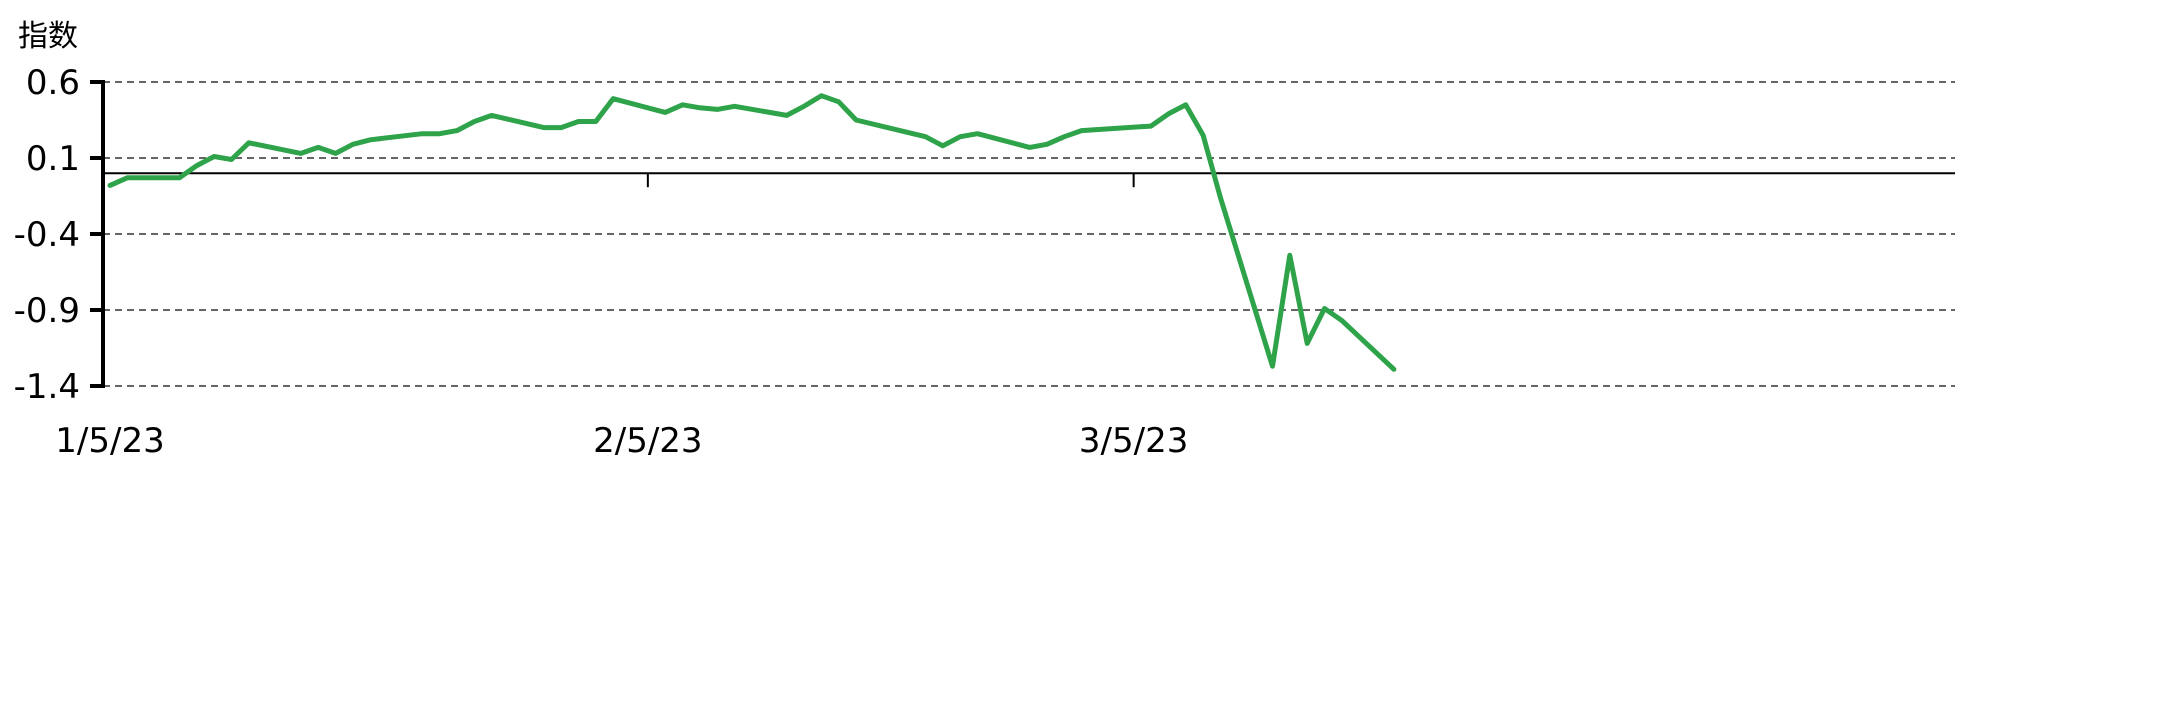  Describe the element at coordinates (53, 83) in the screenshot. I see `y-tick-label: 0.6` at that location.